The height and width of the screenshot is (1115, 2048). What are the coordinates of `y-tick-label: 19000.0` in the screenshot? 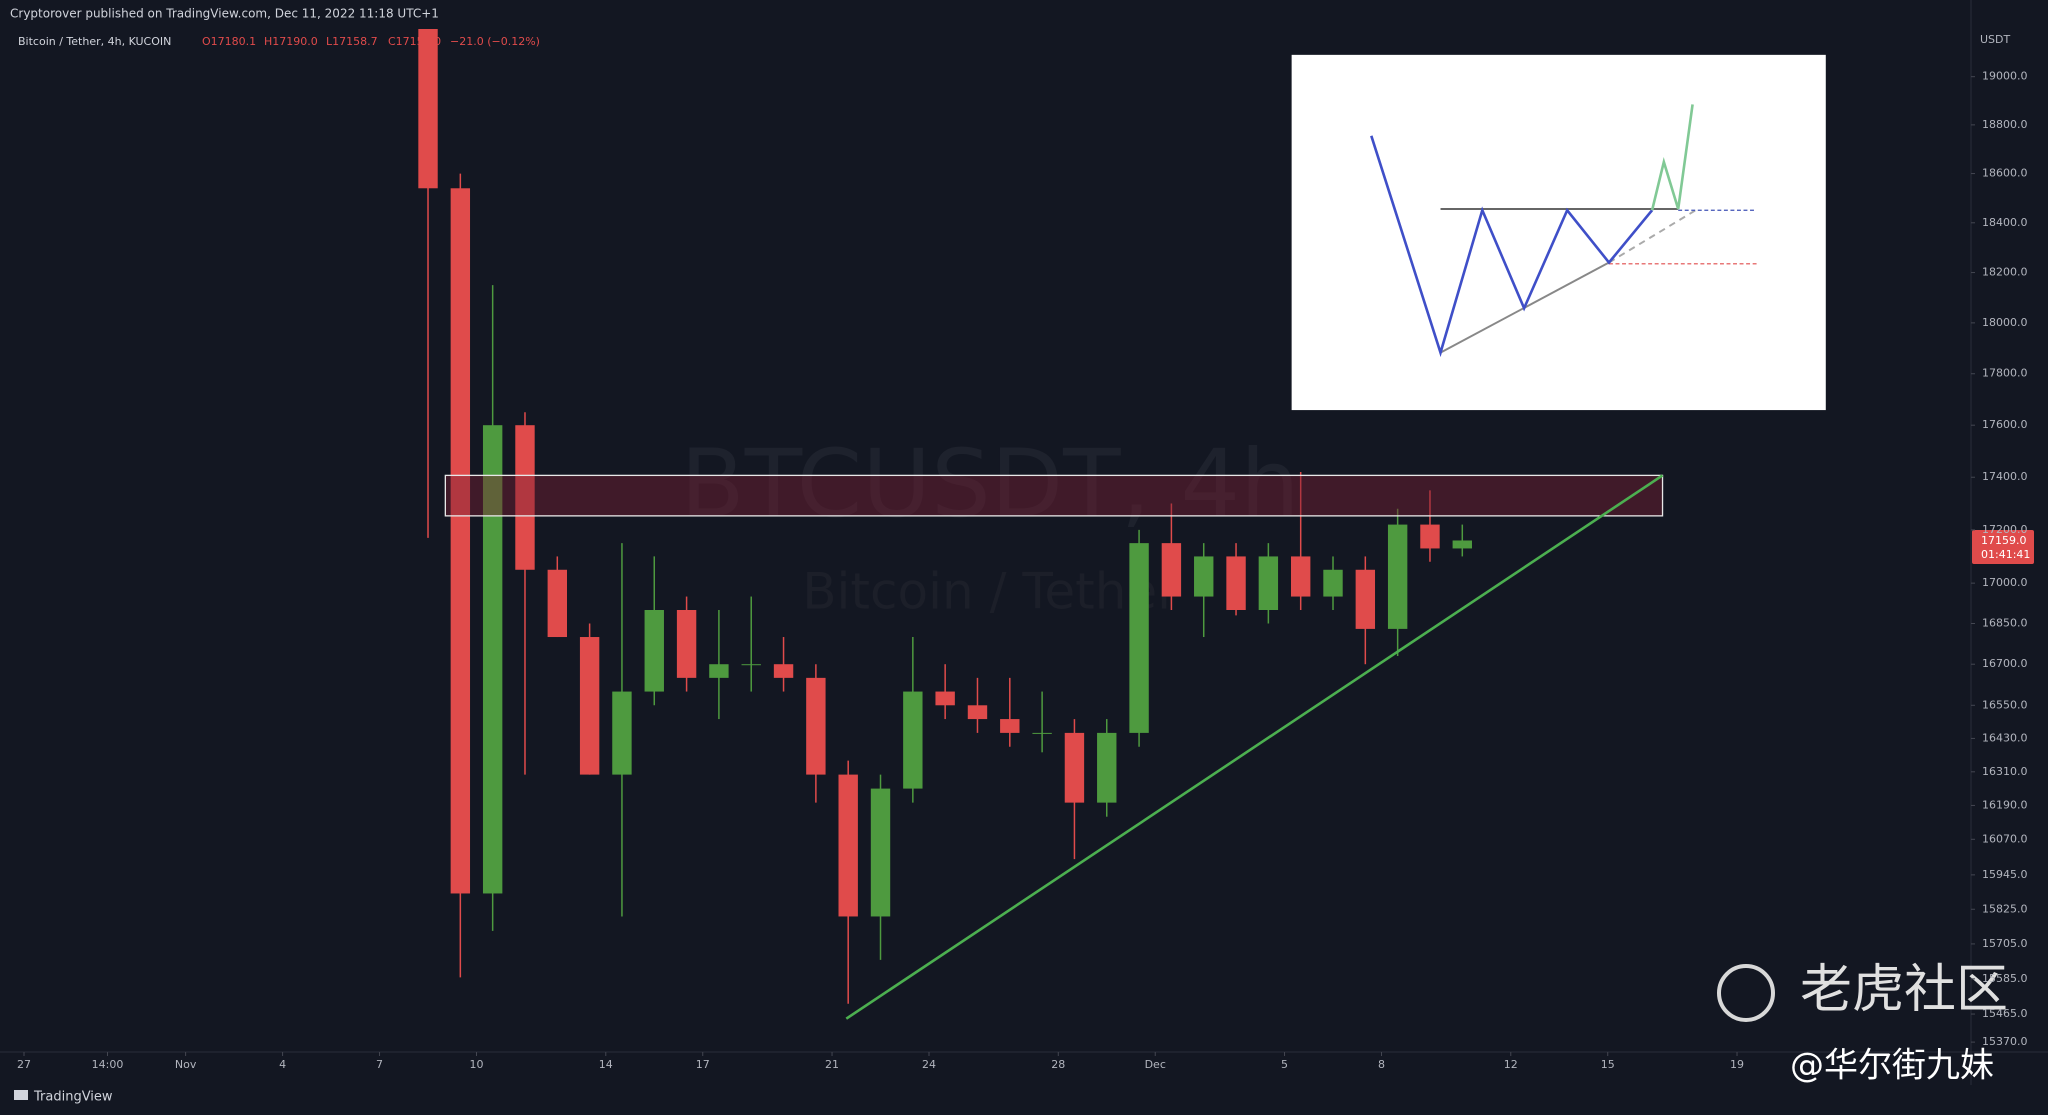 It's located at (2005, 76).